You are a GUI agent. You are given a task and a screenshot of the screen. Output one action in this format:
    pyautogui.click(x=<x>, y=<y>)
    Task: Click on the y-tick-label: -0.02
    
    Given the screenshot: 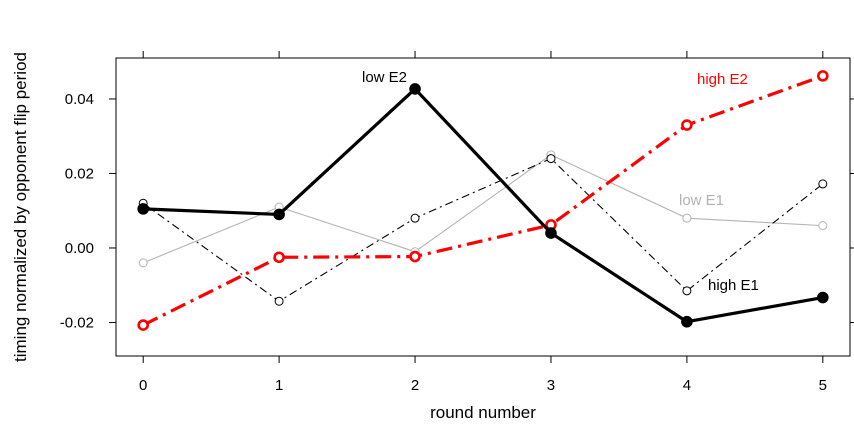 What is the action you would take?
    pyautogui.click(x=77, y=322)
    